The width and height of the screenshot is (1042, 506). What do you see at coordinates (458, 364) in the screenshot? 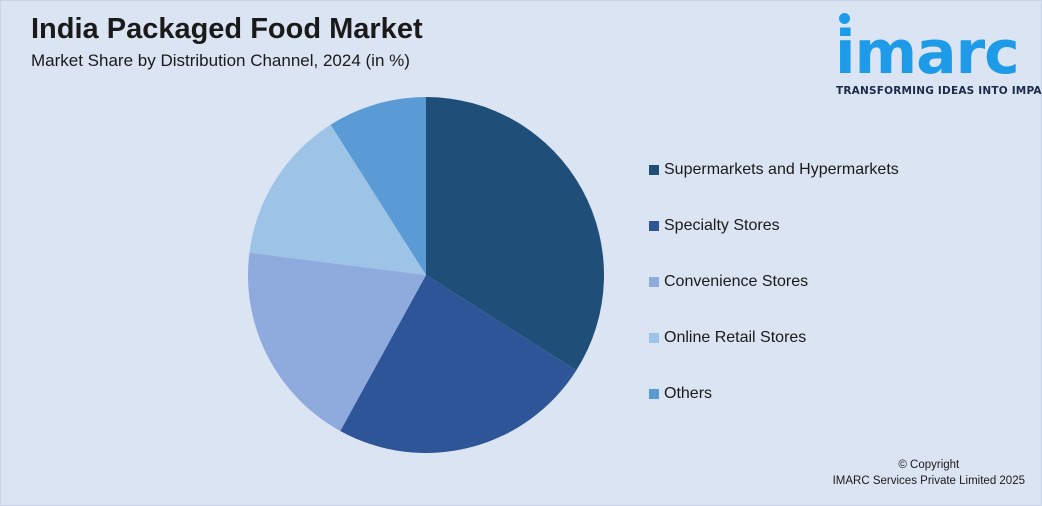
I see `pie-slice-specialty-stores` at bounding box center [458, 364].